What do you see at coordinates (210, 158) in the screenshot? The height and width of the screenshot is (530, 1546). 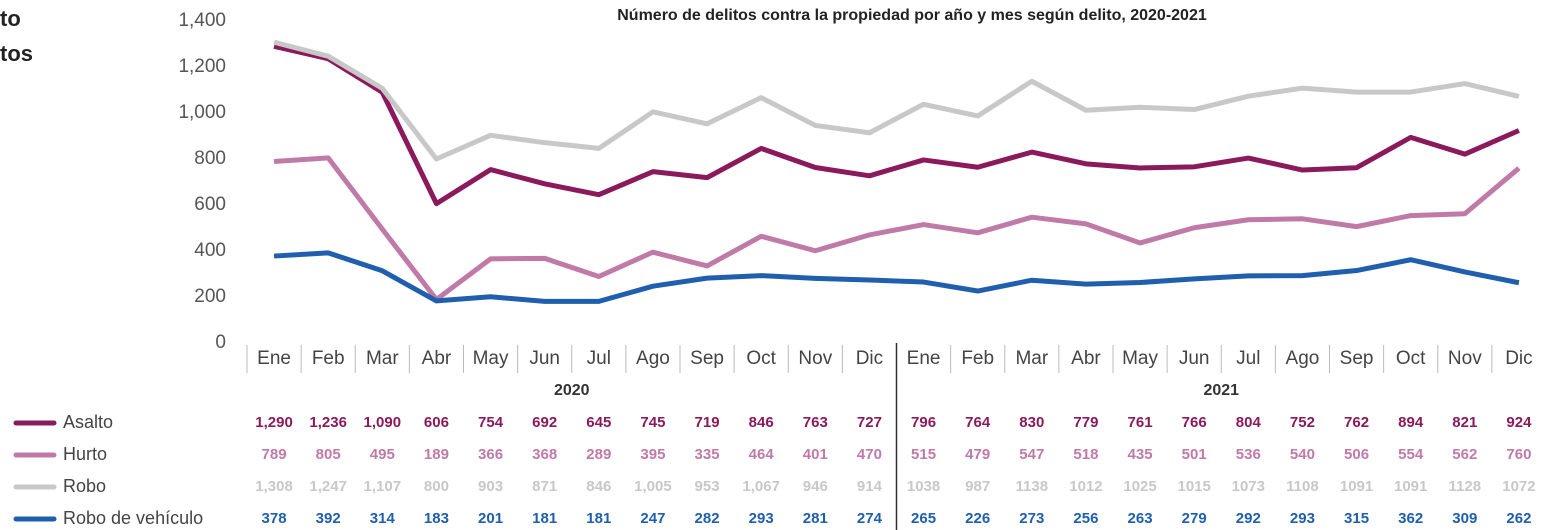 I see `y-tick-label: 800` at bounding box center [210, 158].